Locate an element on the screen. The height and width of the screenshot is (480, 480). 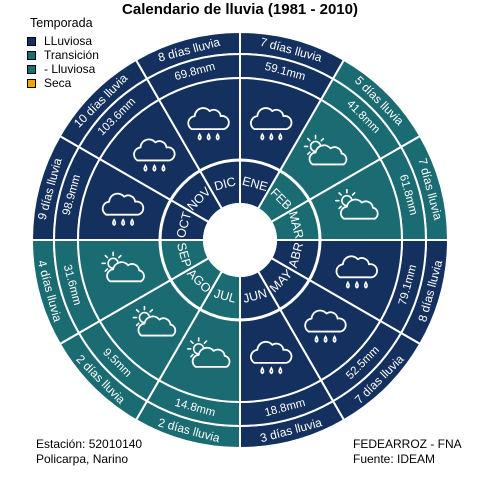
rain-days-label: 3 días lluvia is located at coordinates (291, 430).